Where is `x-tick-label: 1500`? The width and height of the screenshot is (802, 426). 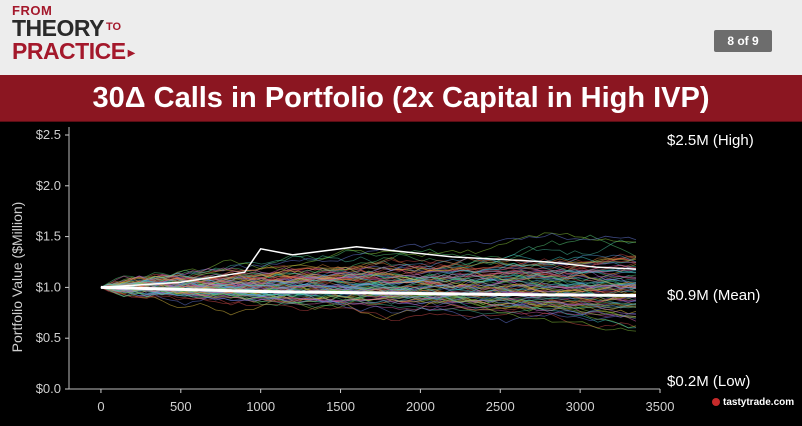 x-tick-label: 1500 is located at coordinates (340, 406).